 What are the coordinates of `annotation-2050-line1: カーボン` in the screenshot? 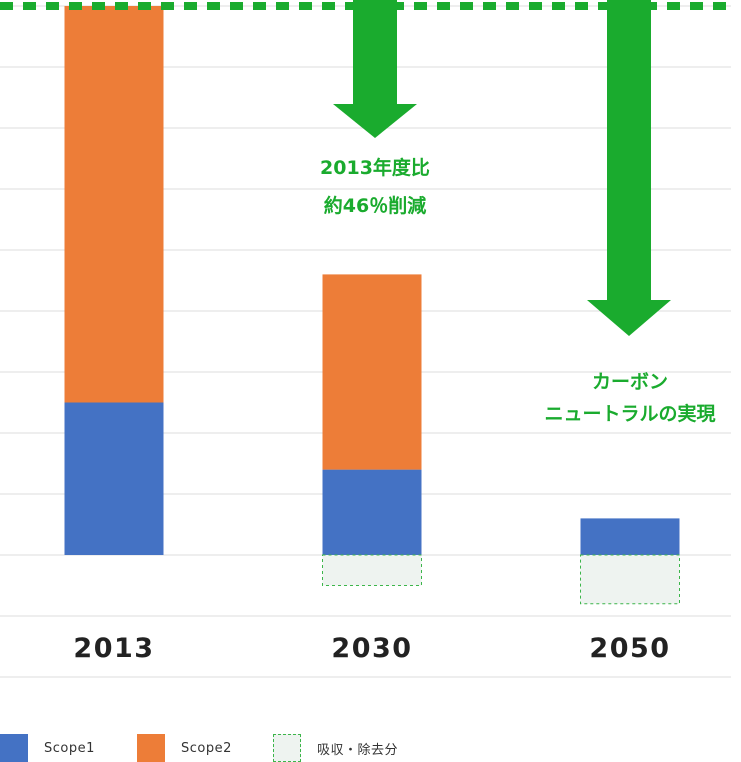 It's located at (630, 382).